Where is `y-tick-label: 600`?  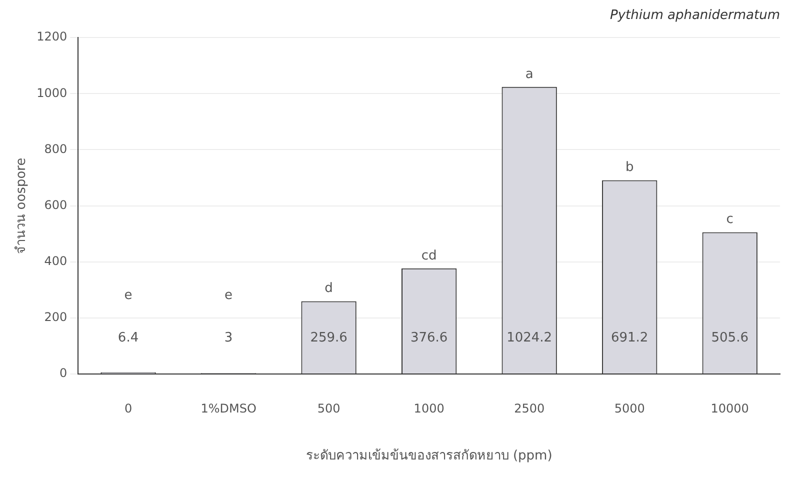
y-tick-label: 600 is located at coordinates (56, 205).